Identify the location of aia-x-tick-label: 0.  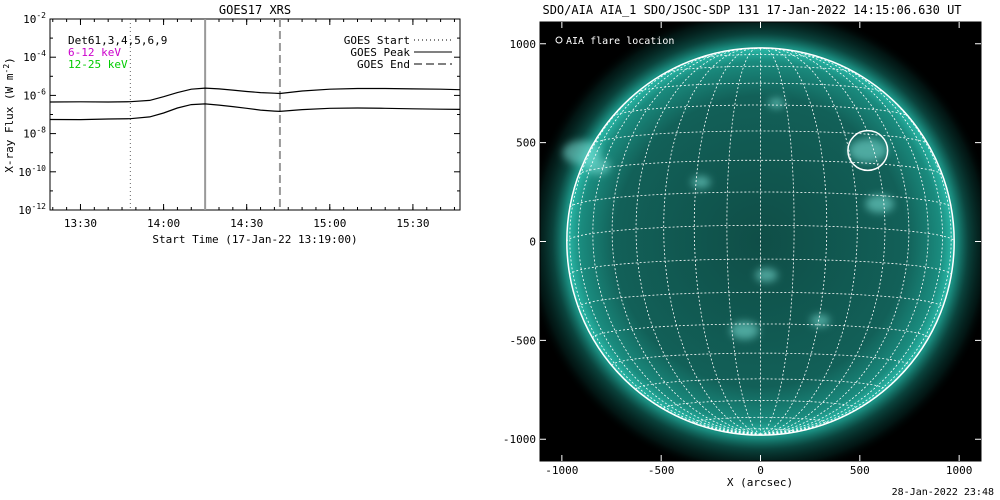
(760, 470).